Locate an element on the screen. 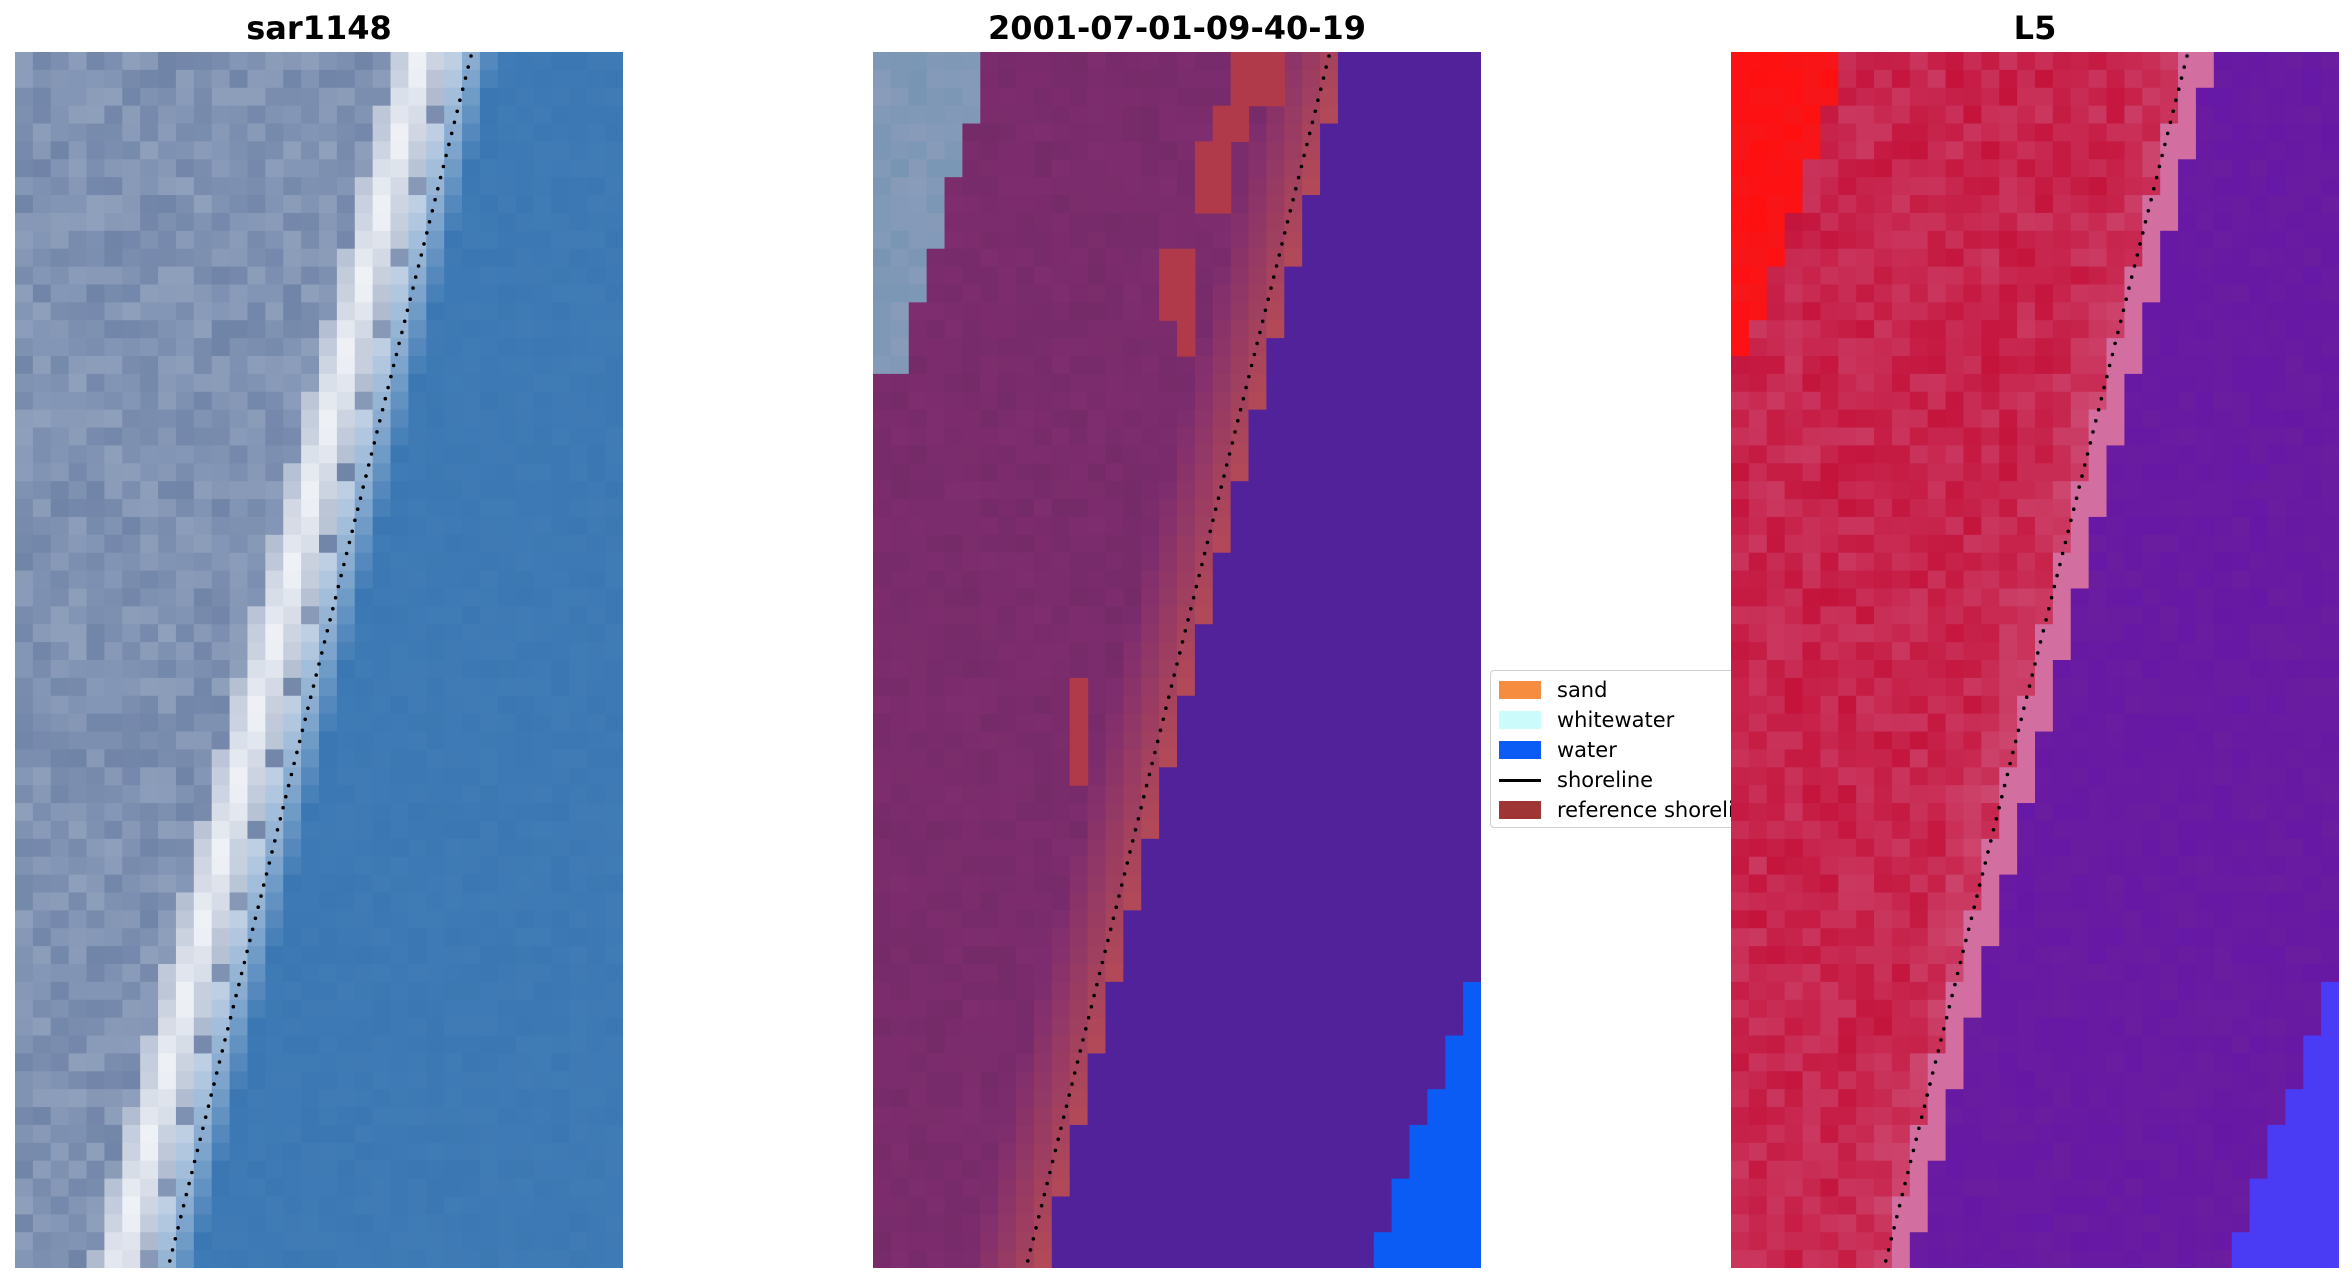  legend-label-sand: sand is located at coordinates (1582, 690).